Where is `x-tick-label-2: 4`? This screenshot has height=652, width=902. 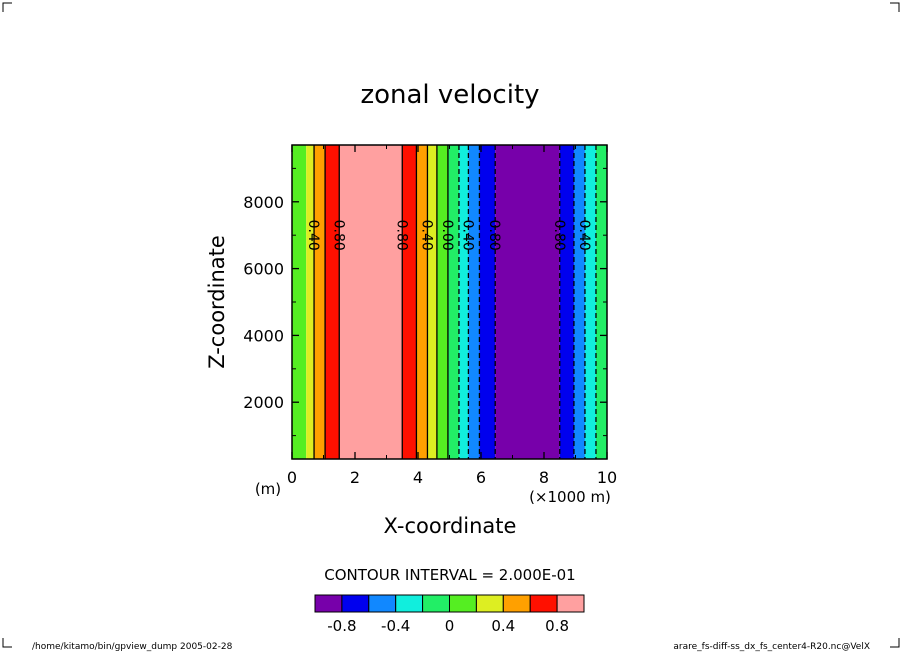
x-tick-label-2: 4 is located at coordinates (418, 477).